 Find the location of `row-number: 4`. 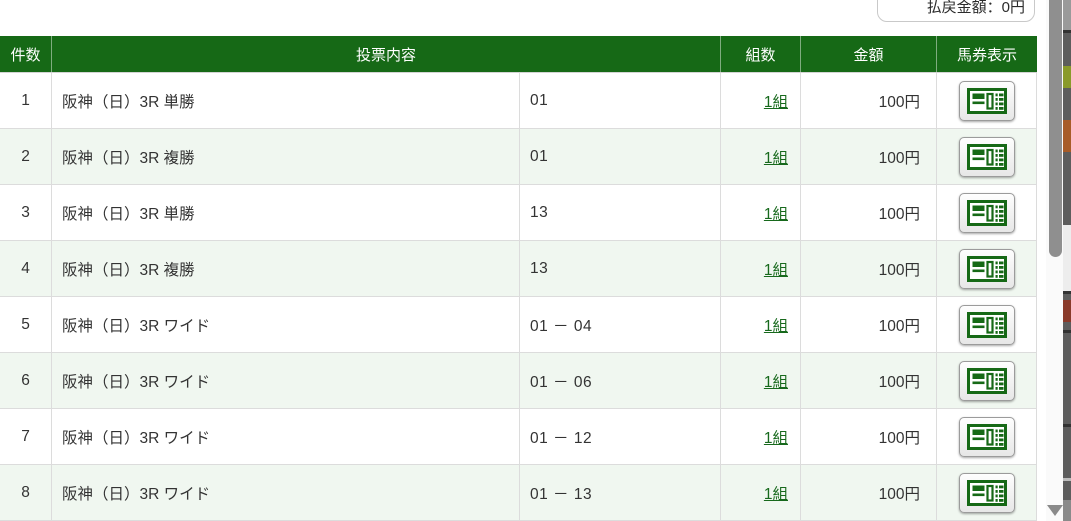

row-number: 4 is located at coordinates (26, 268).